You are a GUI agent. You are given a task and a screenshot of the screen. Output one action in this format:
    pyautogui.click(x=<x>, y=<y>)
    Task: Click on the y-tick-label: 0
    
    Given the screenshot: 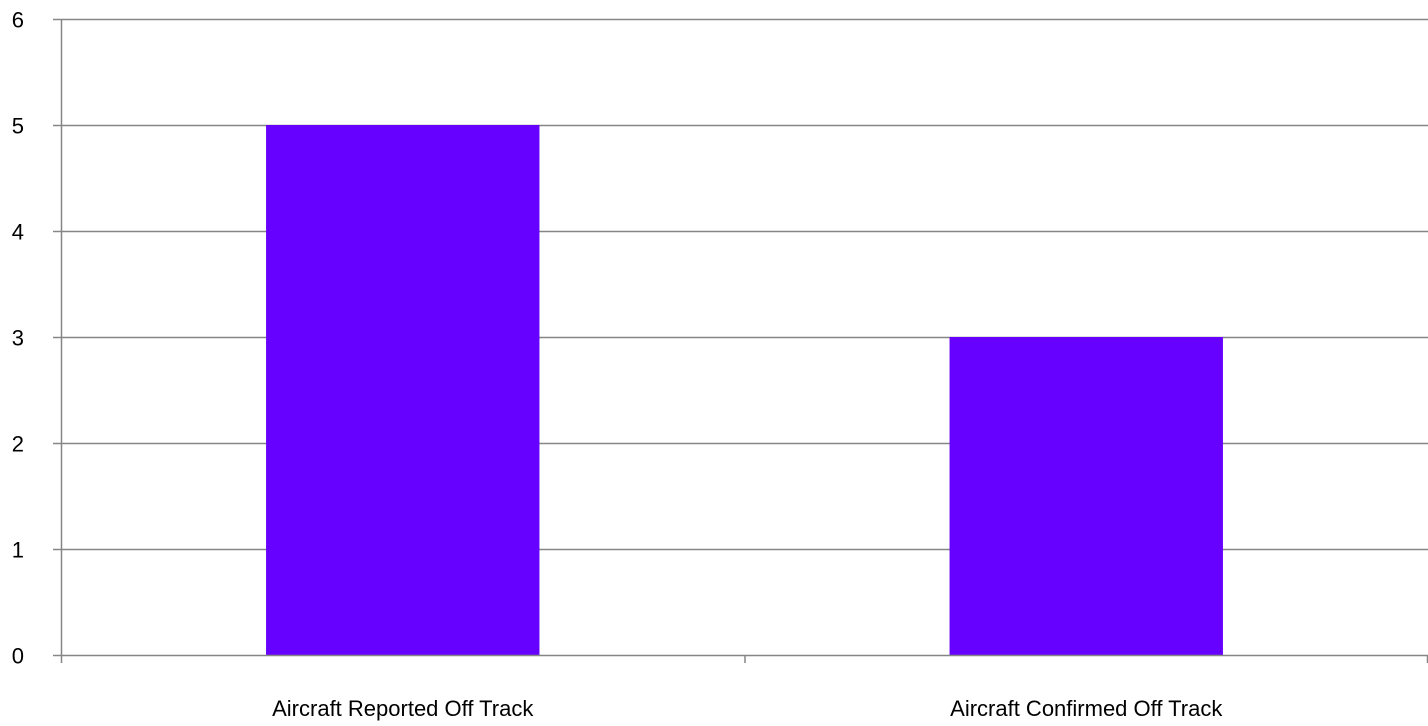 What is the action you would take?
    pyautogui.click(x=18, y=656)
    